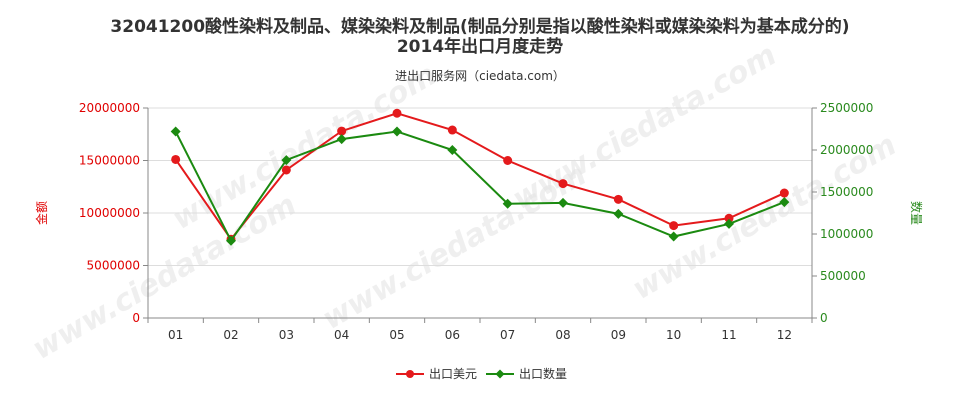  Describe the element at coordinates (846, 192) in the screenshot. I see `right-axis-tick-label: 1500000` at that location.